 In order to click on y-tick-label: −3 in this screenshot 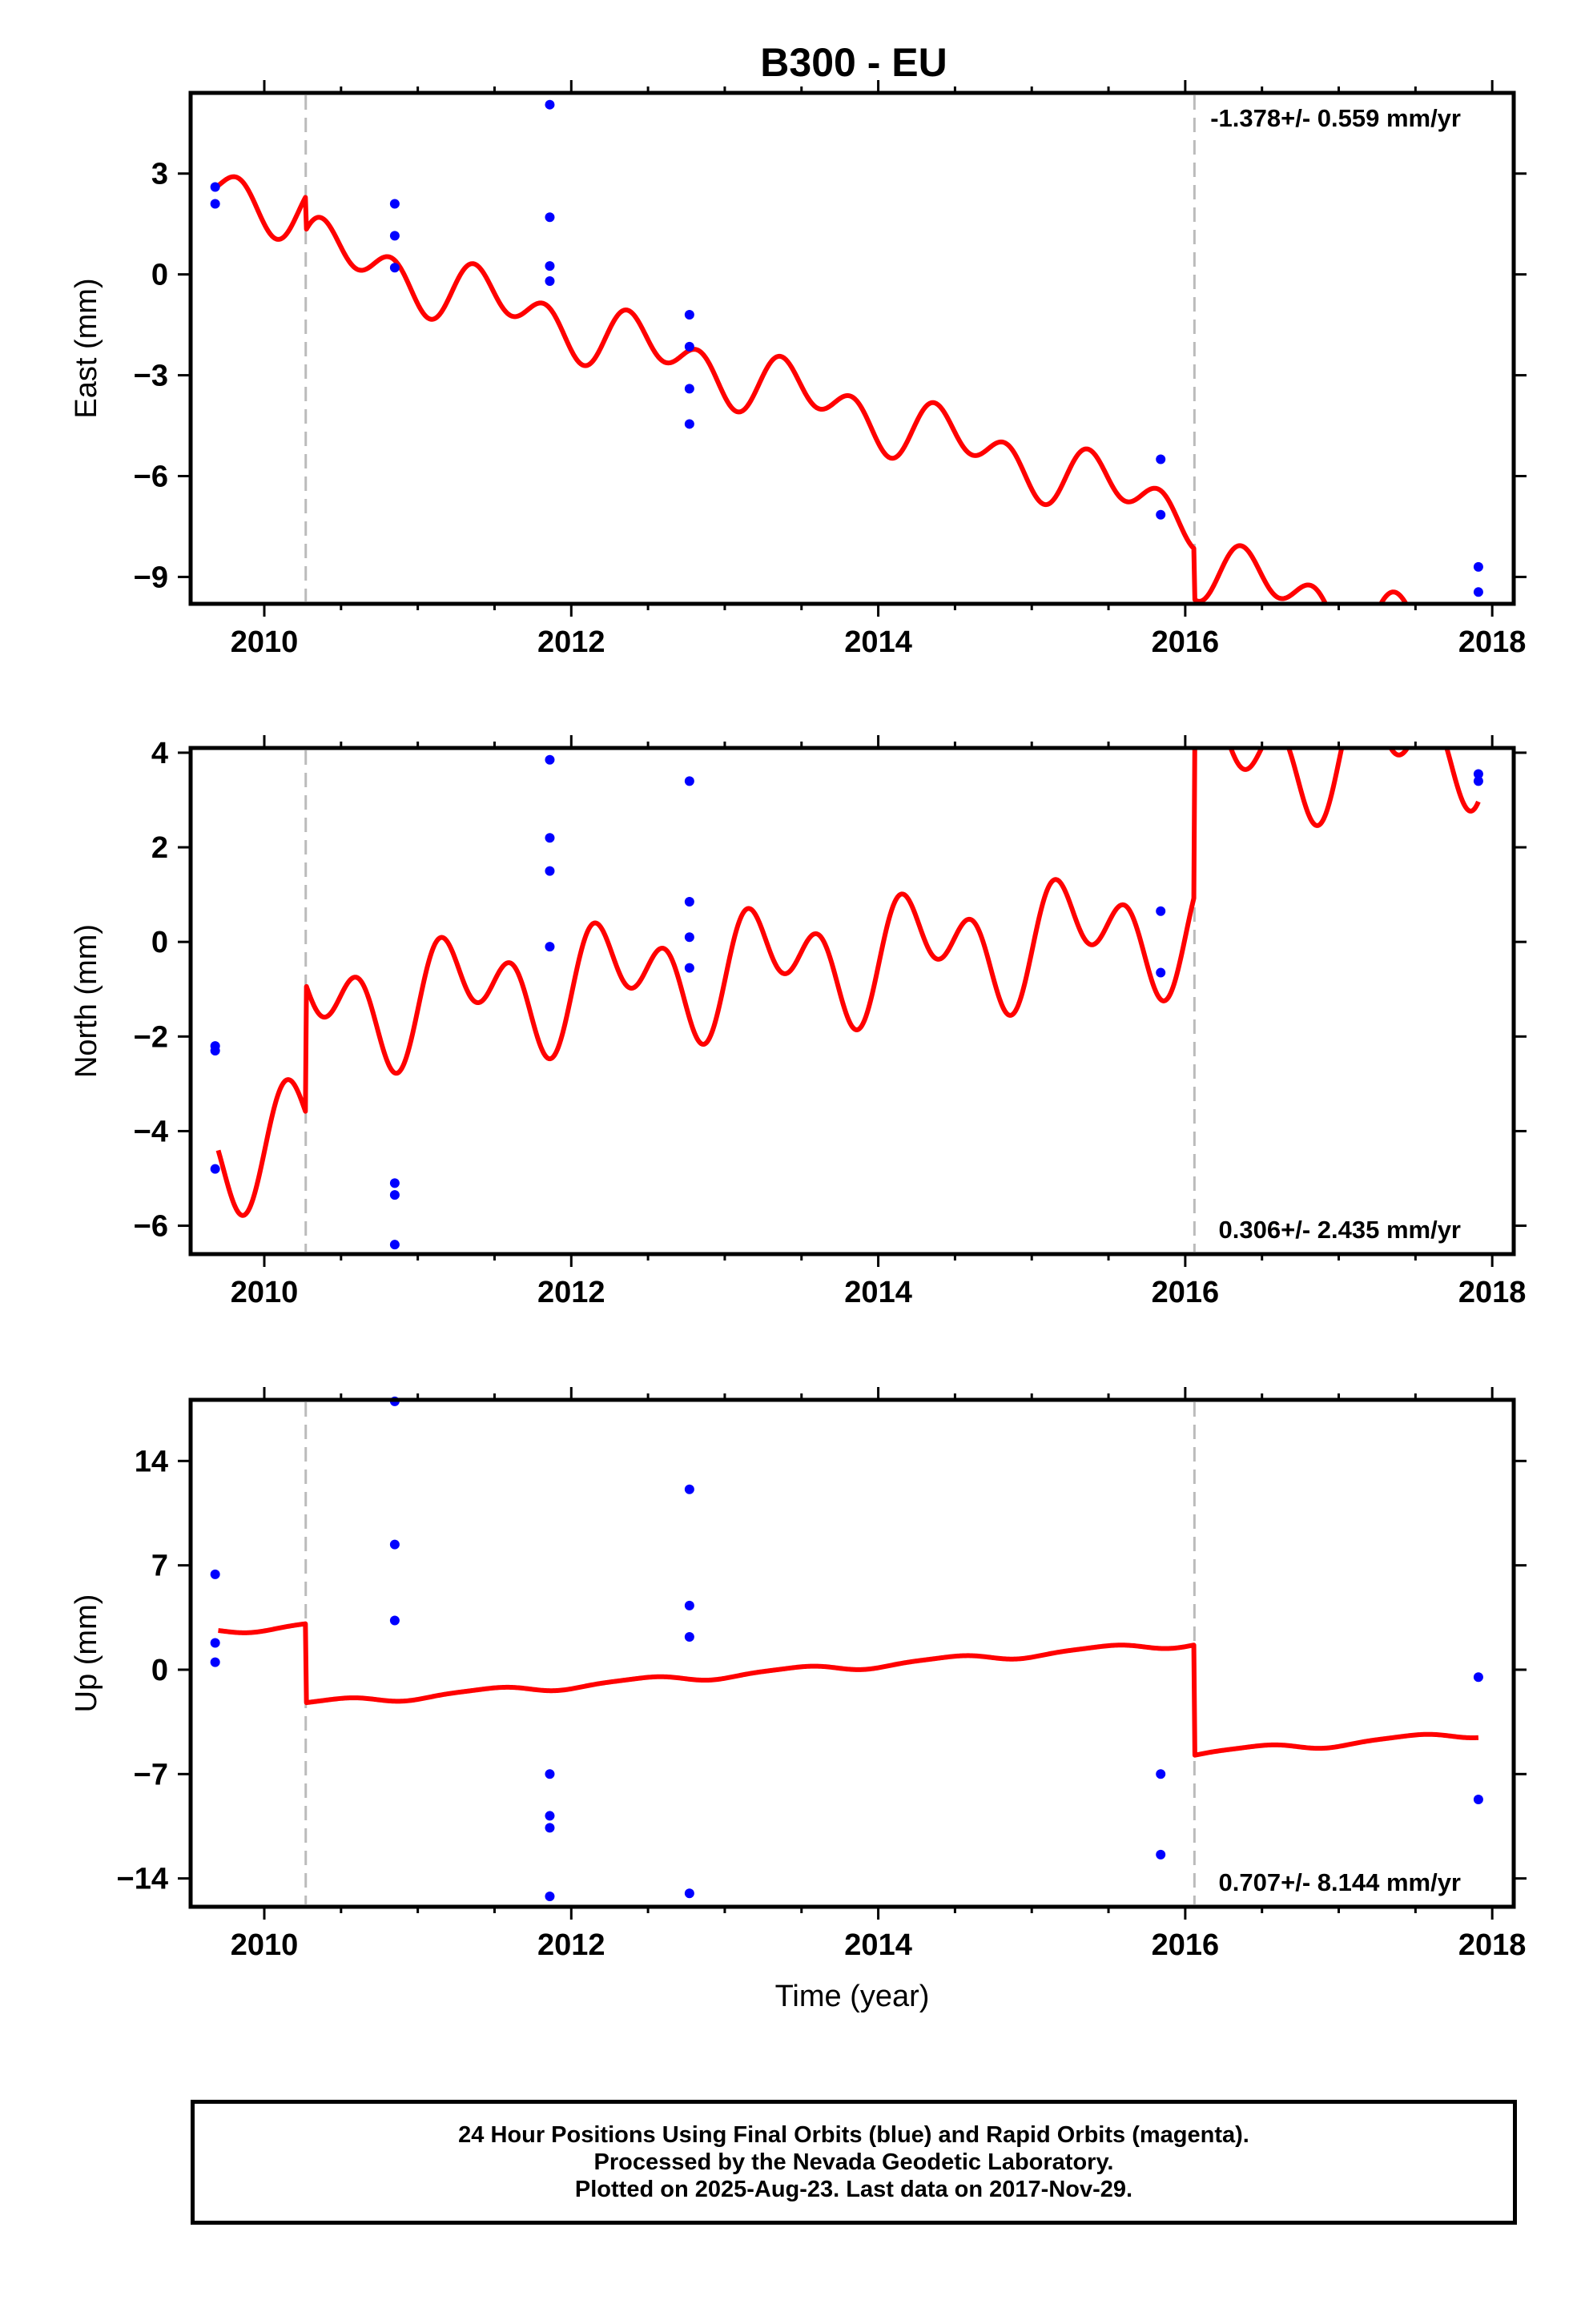, I will do `click(151, 376)`.